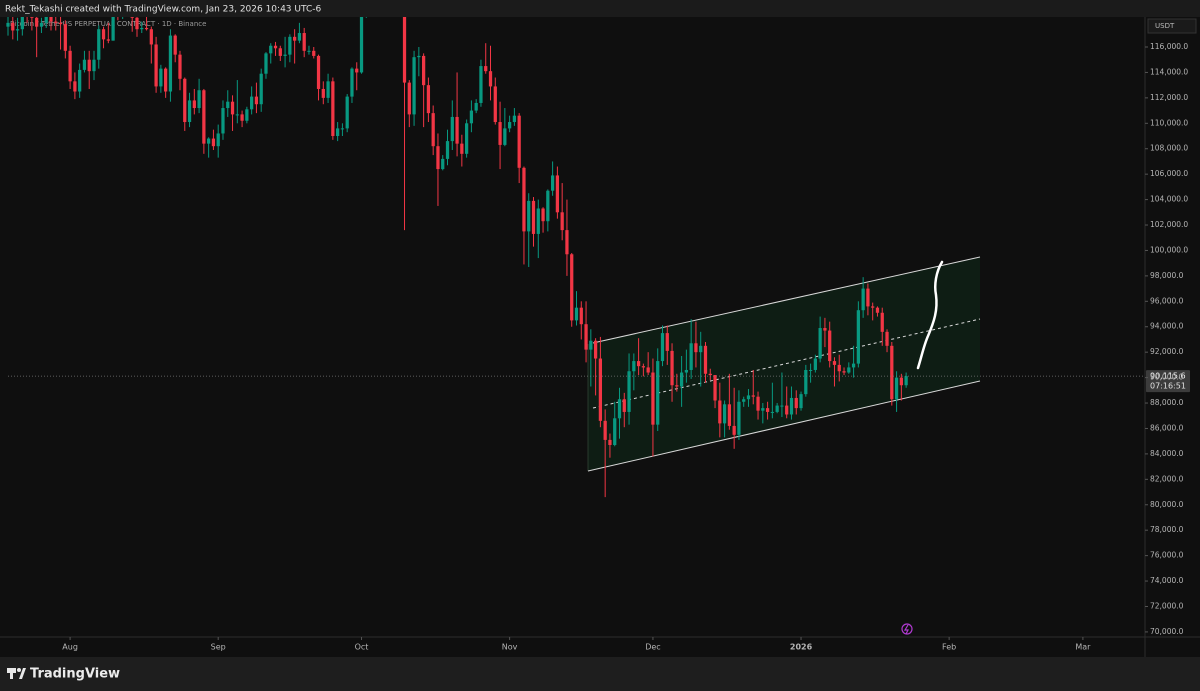 The height and width of the screenshot is (691, 1200). I want to click on y-tick-label: 100,000.0, so click(1169, 249).